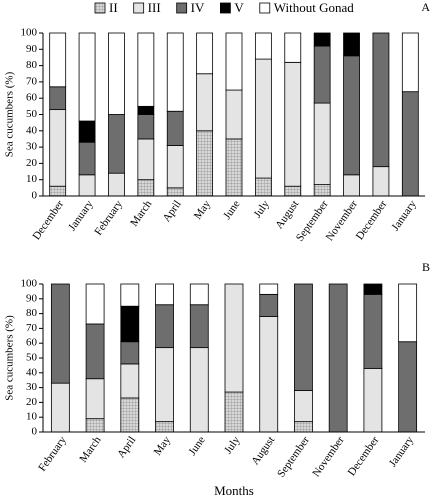 This screenshot has height=500, width=433. I want to click on x-axis-label: Months, so click(234, 490).